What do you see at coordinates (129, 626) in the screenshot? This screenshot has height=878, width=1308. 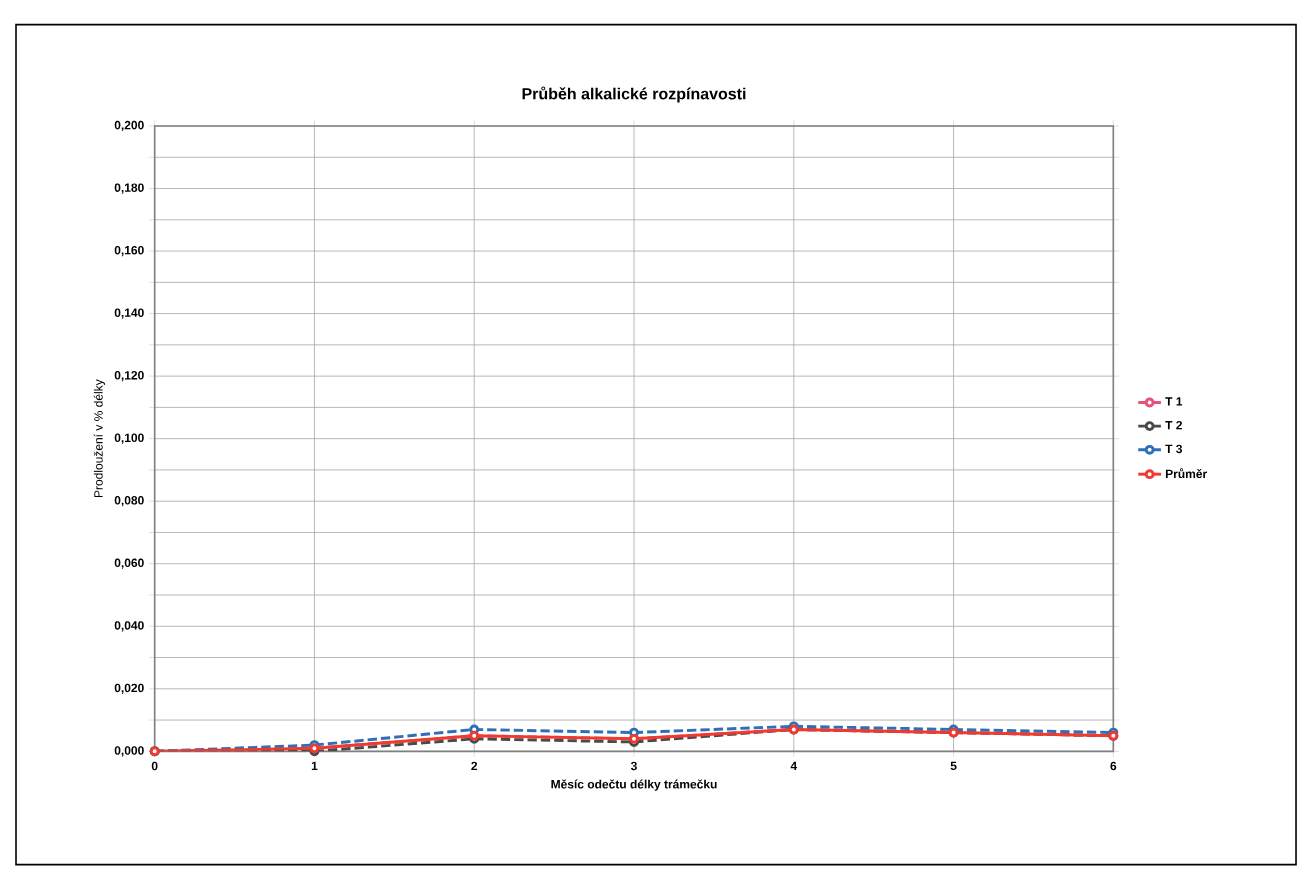 I see `y-tick-label: 0,040` at bounding box center [129, 626].